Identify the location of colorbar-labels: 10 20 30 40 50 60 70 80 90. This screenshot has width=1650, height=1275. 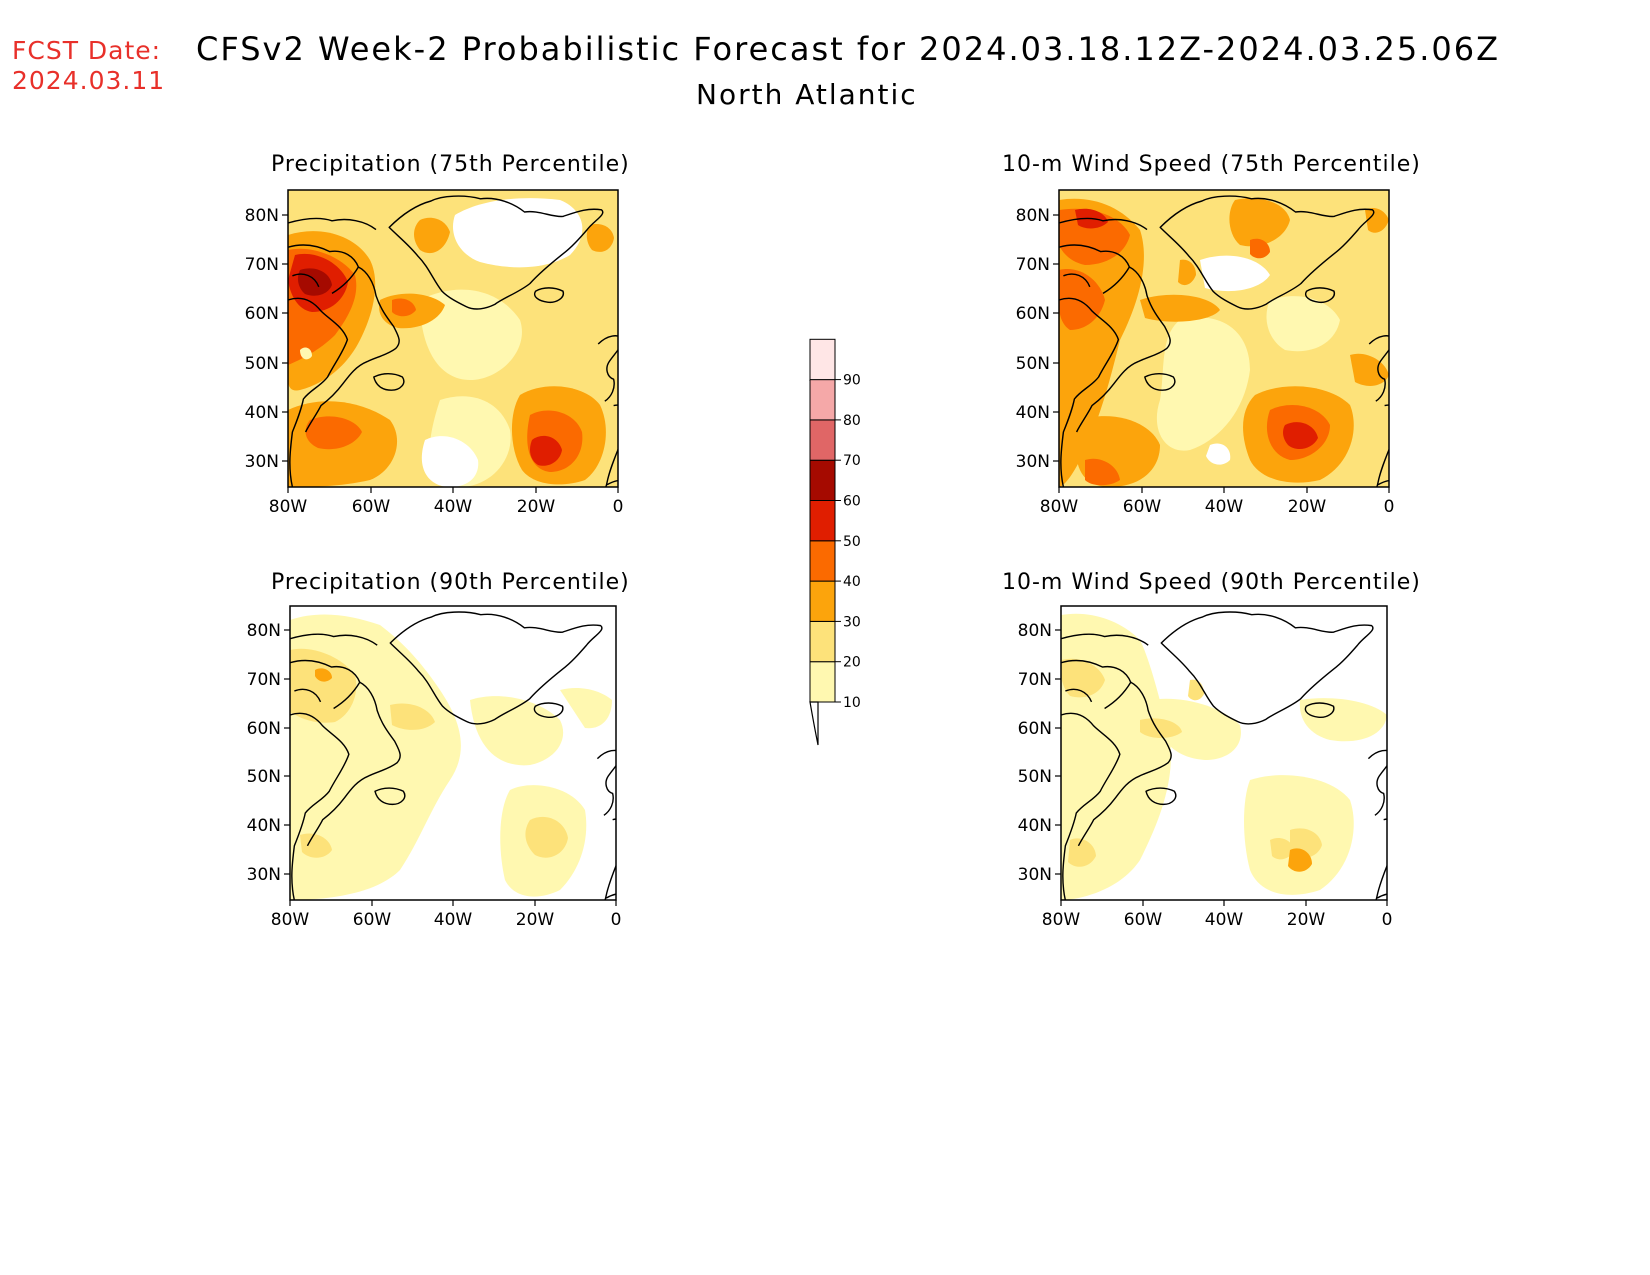
(848, 542).